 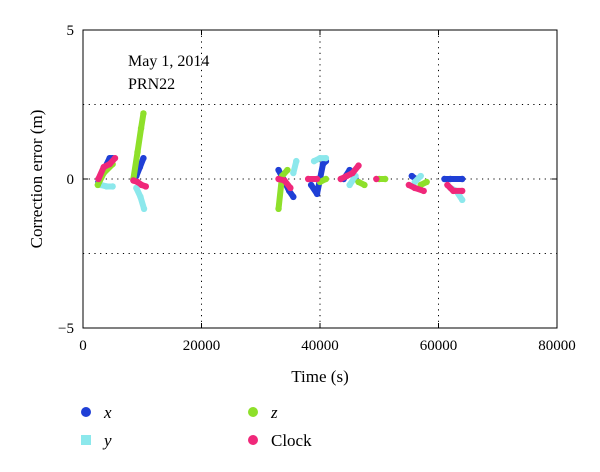 I want to click on legend-label-clock: Clock, so click(x=291, y=440).